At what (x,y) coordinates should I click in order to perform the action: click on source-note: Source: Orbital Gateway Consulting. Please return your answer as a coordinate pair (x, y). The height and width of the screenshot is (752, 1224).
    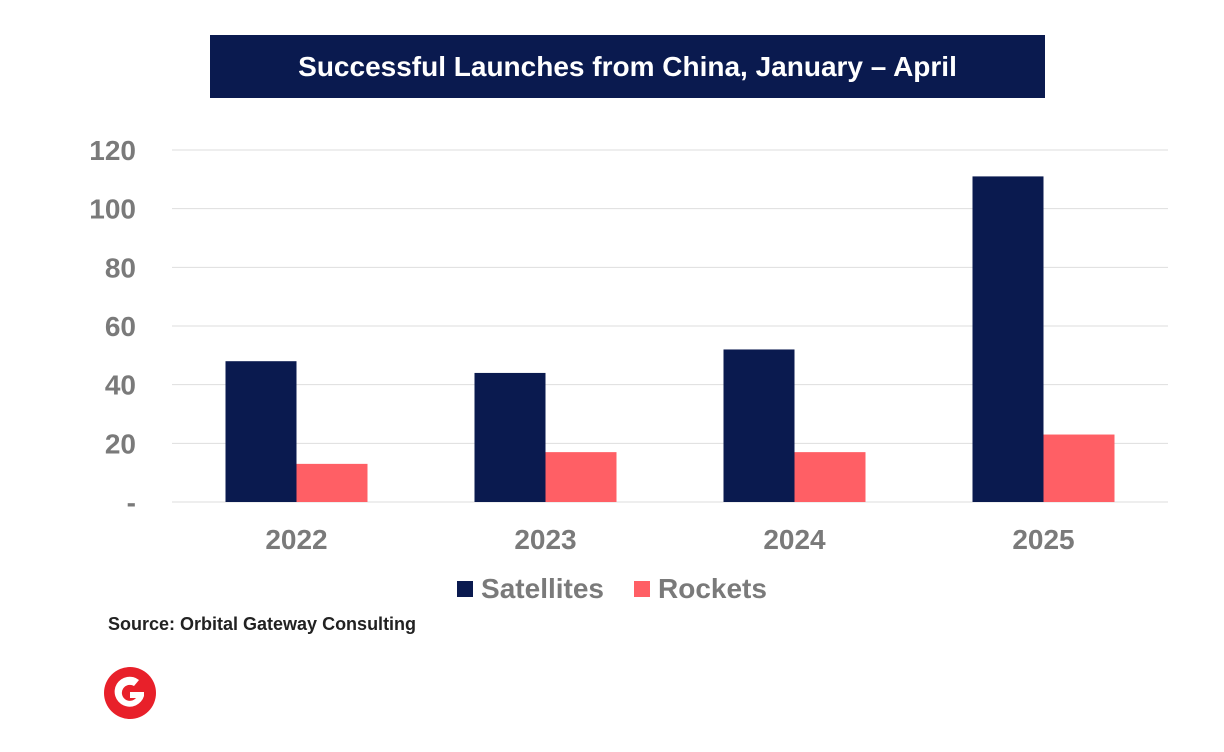
    Looking at the image, I should click on (262, 624).